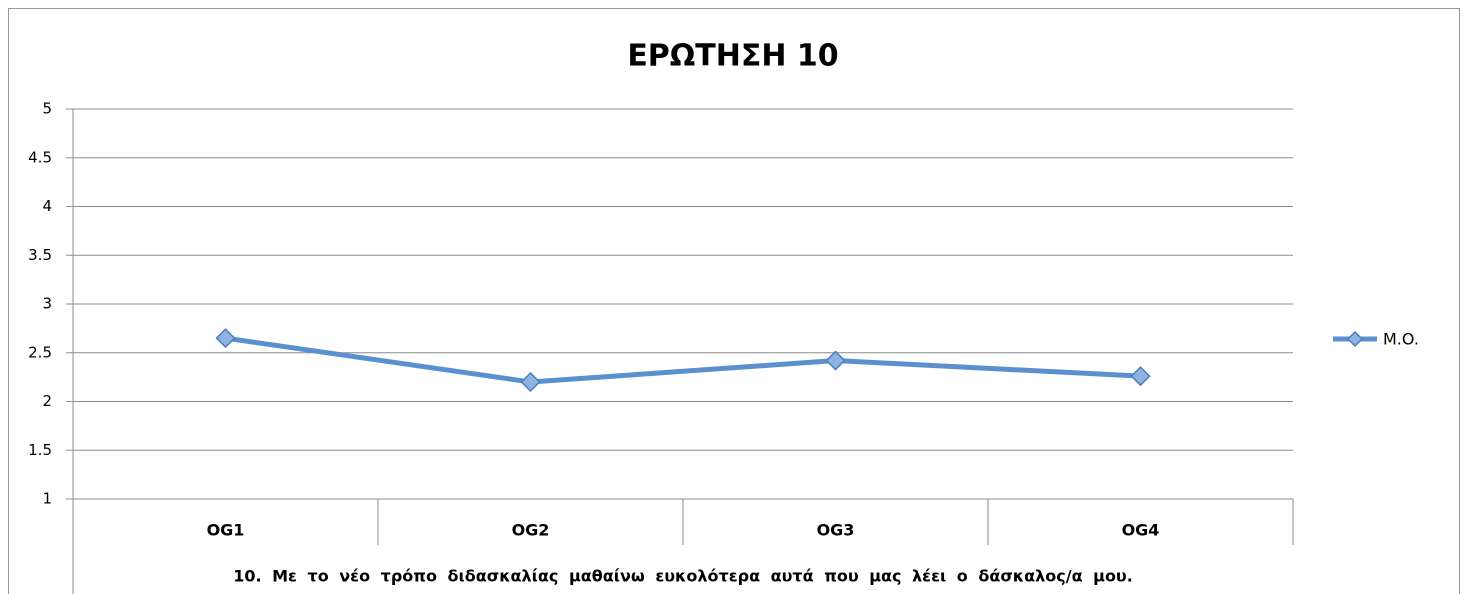  What do you see at coordinates (47, 401) in the screenshot?
I see `y-tick-label: 2` at bounding box center [47, 401].